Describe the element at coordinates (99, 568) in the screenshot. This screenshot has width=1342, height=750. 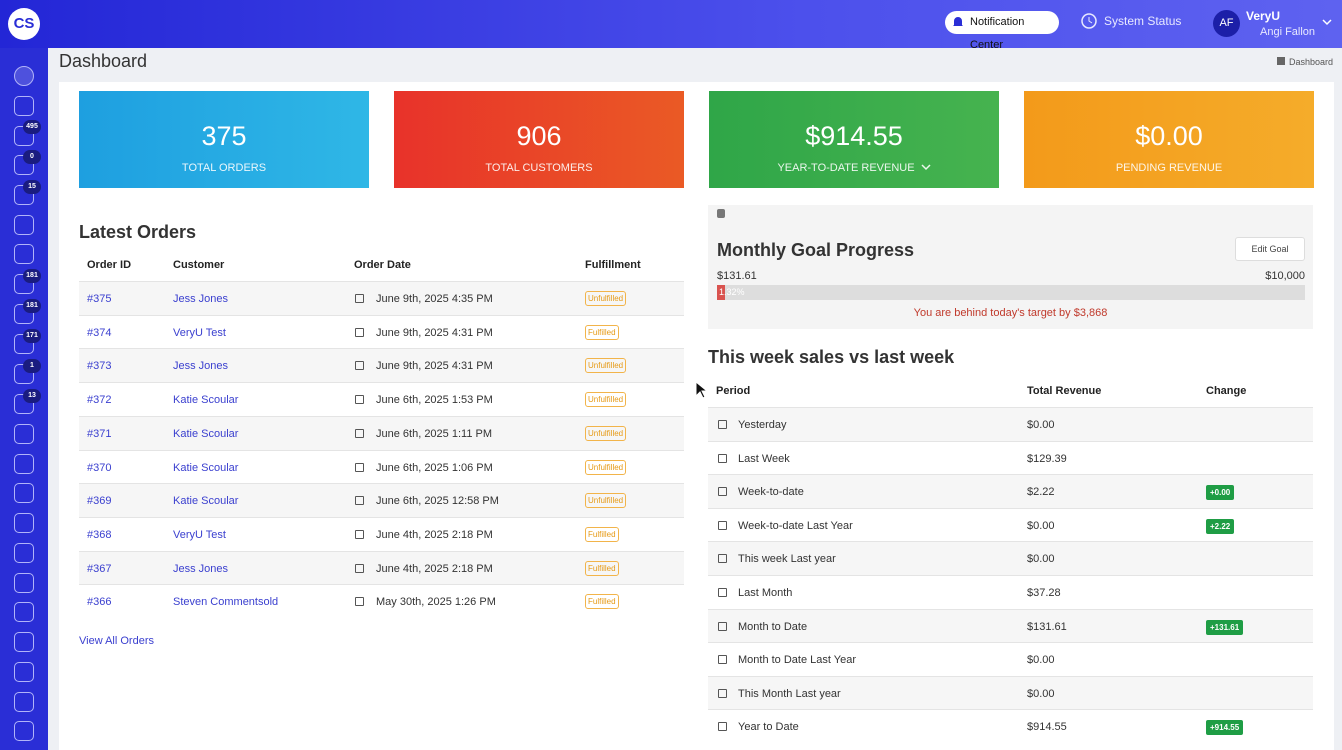
I see `order-id: #367` at that location.